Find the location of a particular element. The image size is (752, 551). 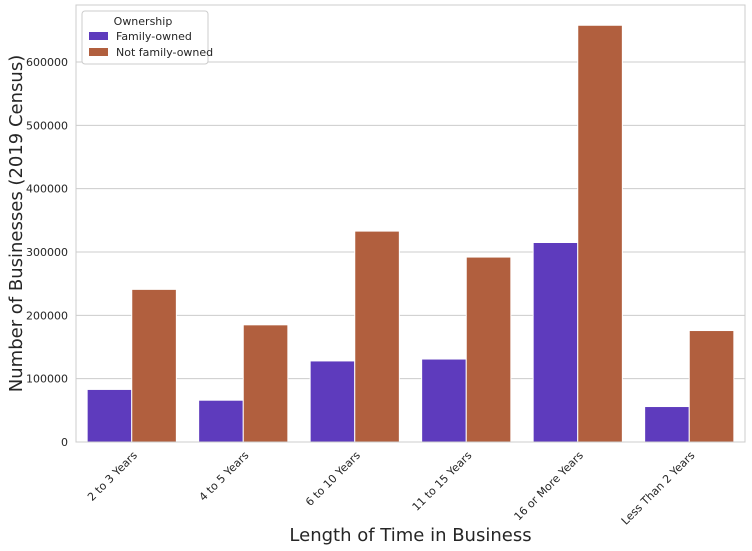

x-tick-label: 11 to 15 Years is located at coordinates (442, 481).